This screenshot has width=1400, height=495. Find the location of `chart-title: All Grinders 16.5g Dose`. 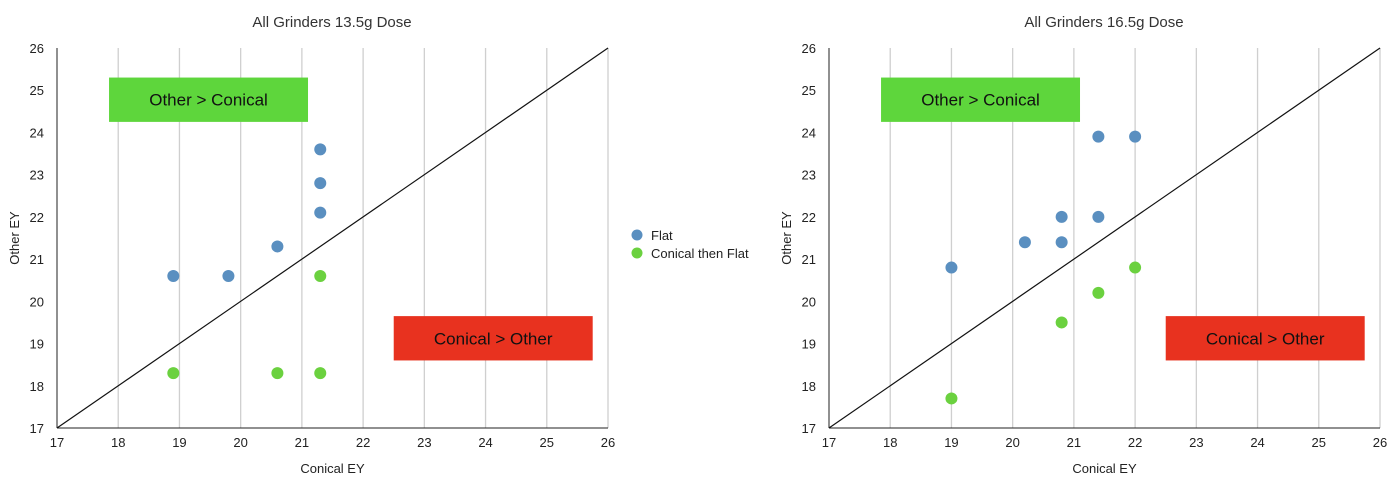

chart-title: All Grinders 16.5g Dose is located at coordinates (1103, 22).